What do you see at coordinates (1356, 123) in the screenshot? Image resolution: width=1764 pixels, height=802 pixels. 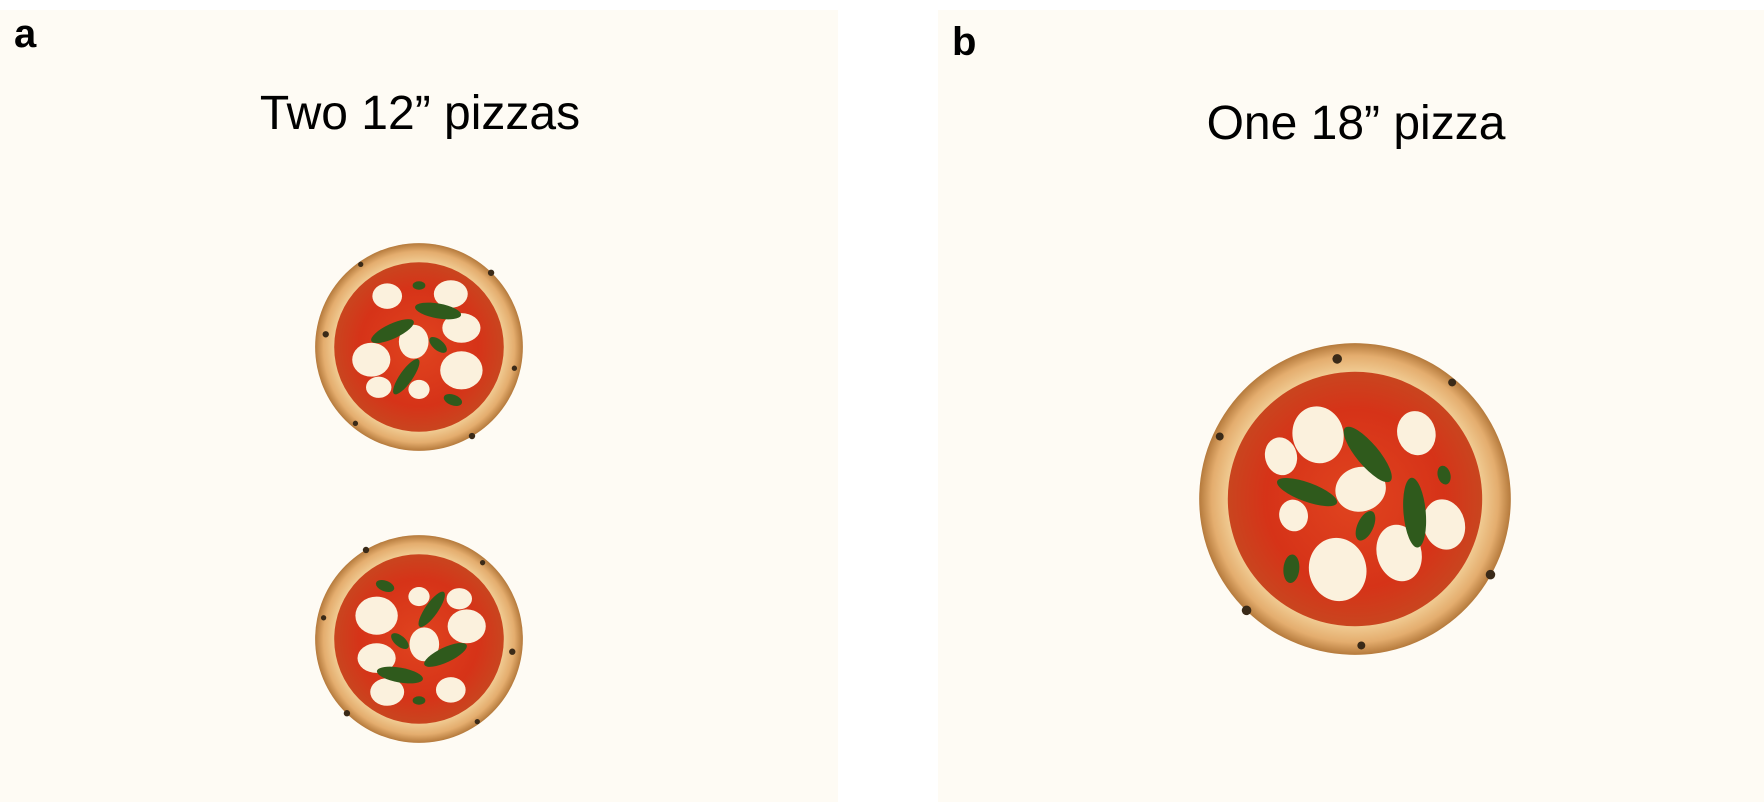 I see `panel-b-caption: One 18” pizza` at bounding box center [1356, 123].